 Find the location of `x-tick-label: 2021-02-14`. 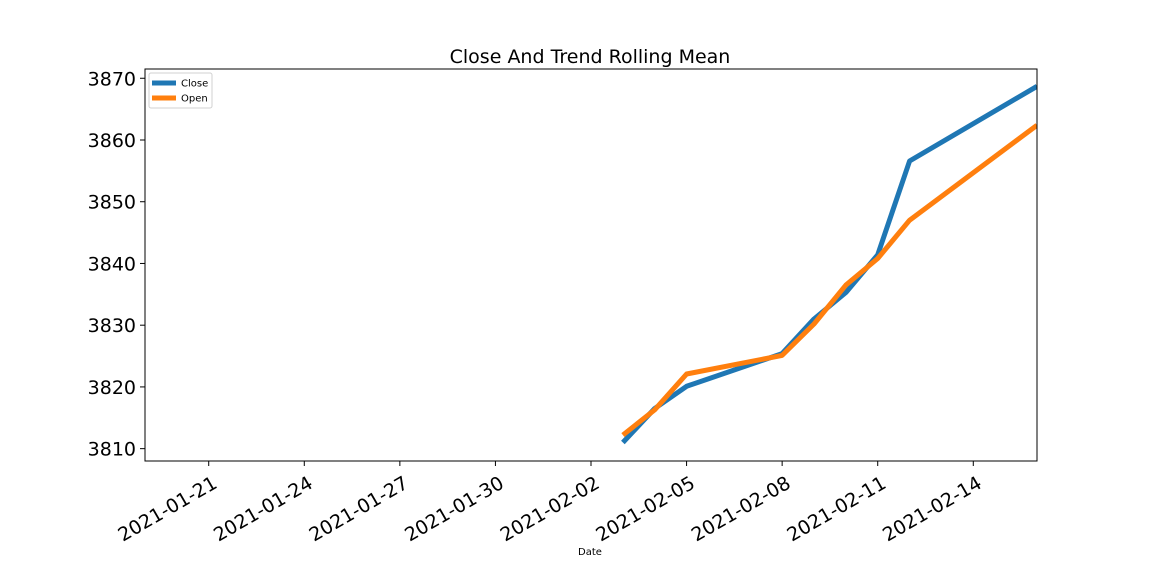

x-tick-label: 2021-02-14 is located at coordinates (932, 509).